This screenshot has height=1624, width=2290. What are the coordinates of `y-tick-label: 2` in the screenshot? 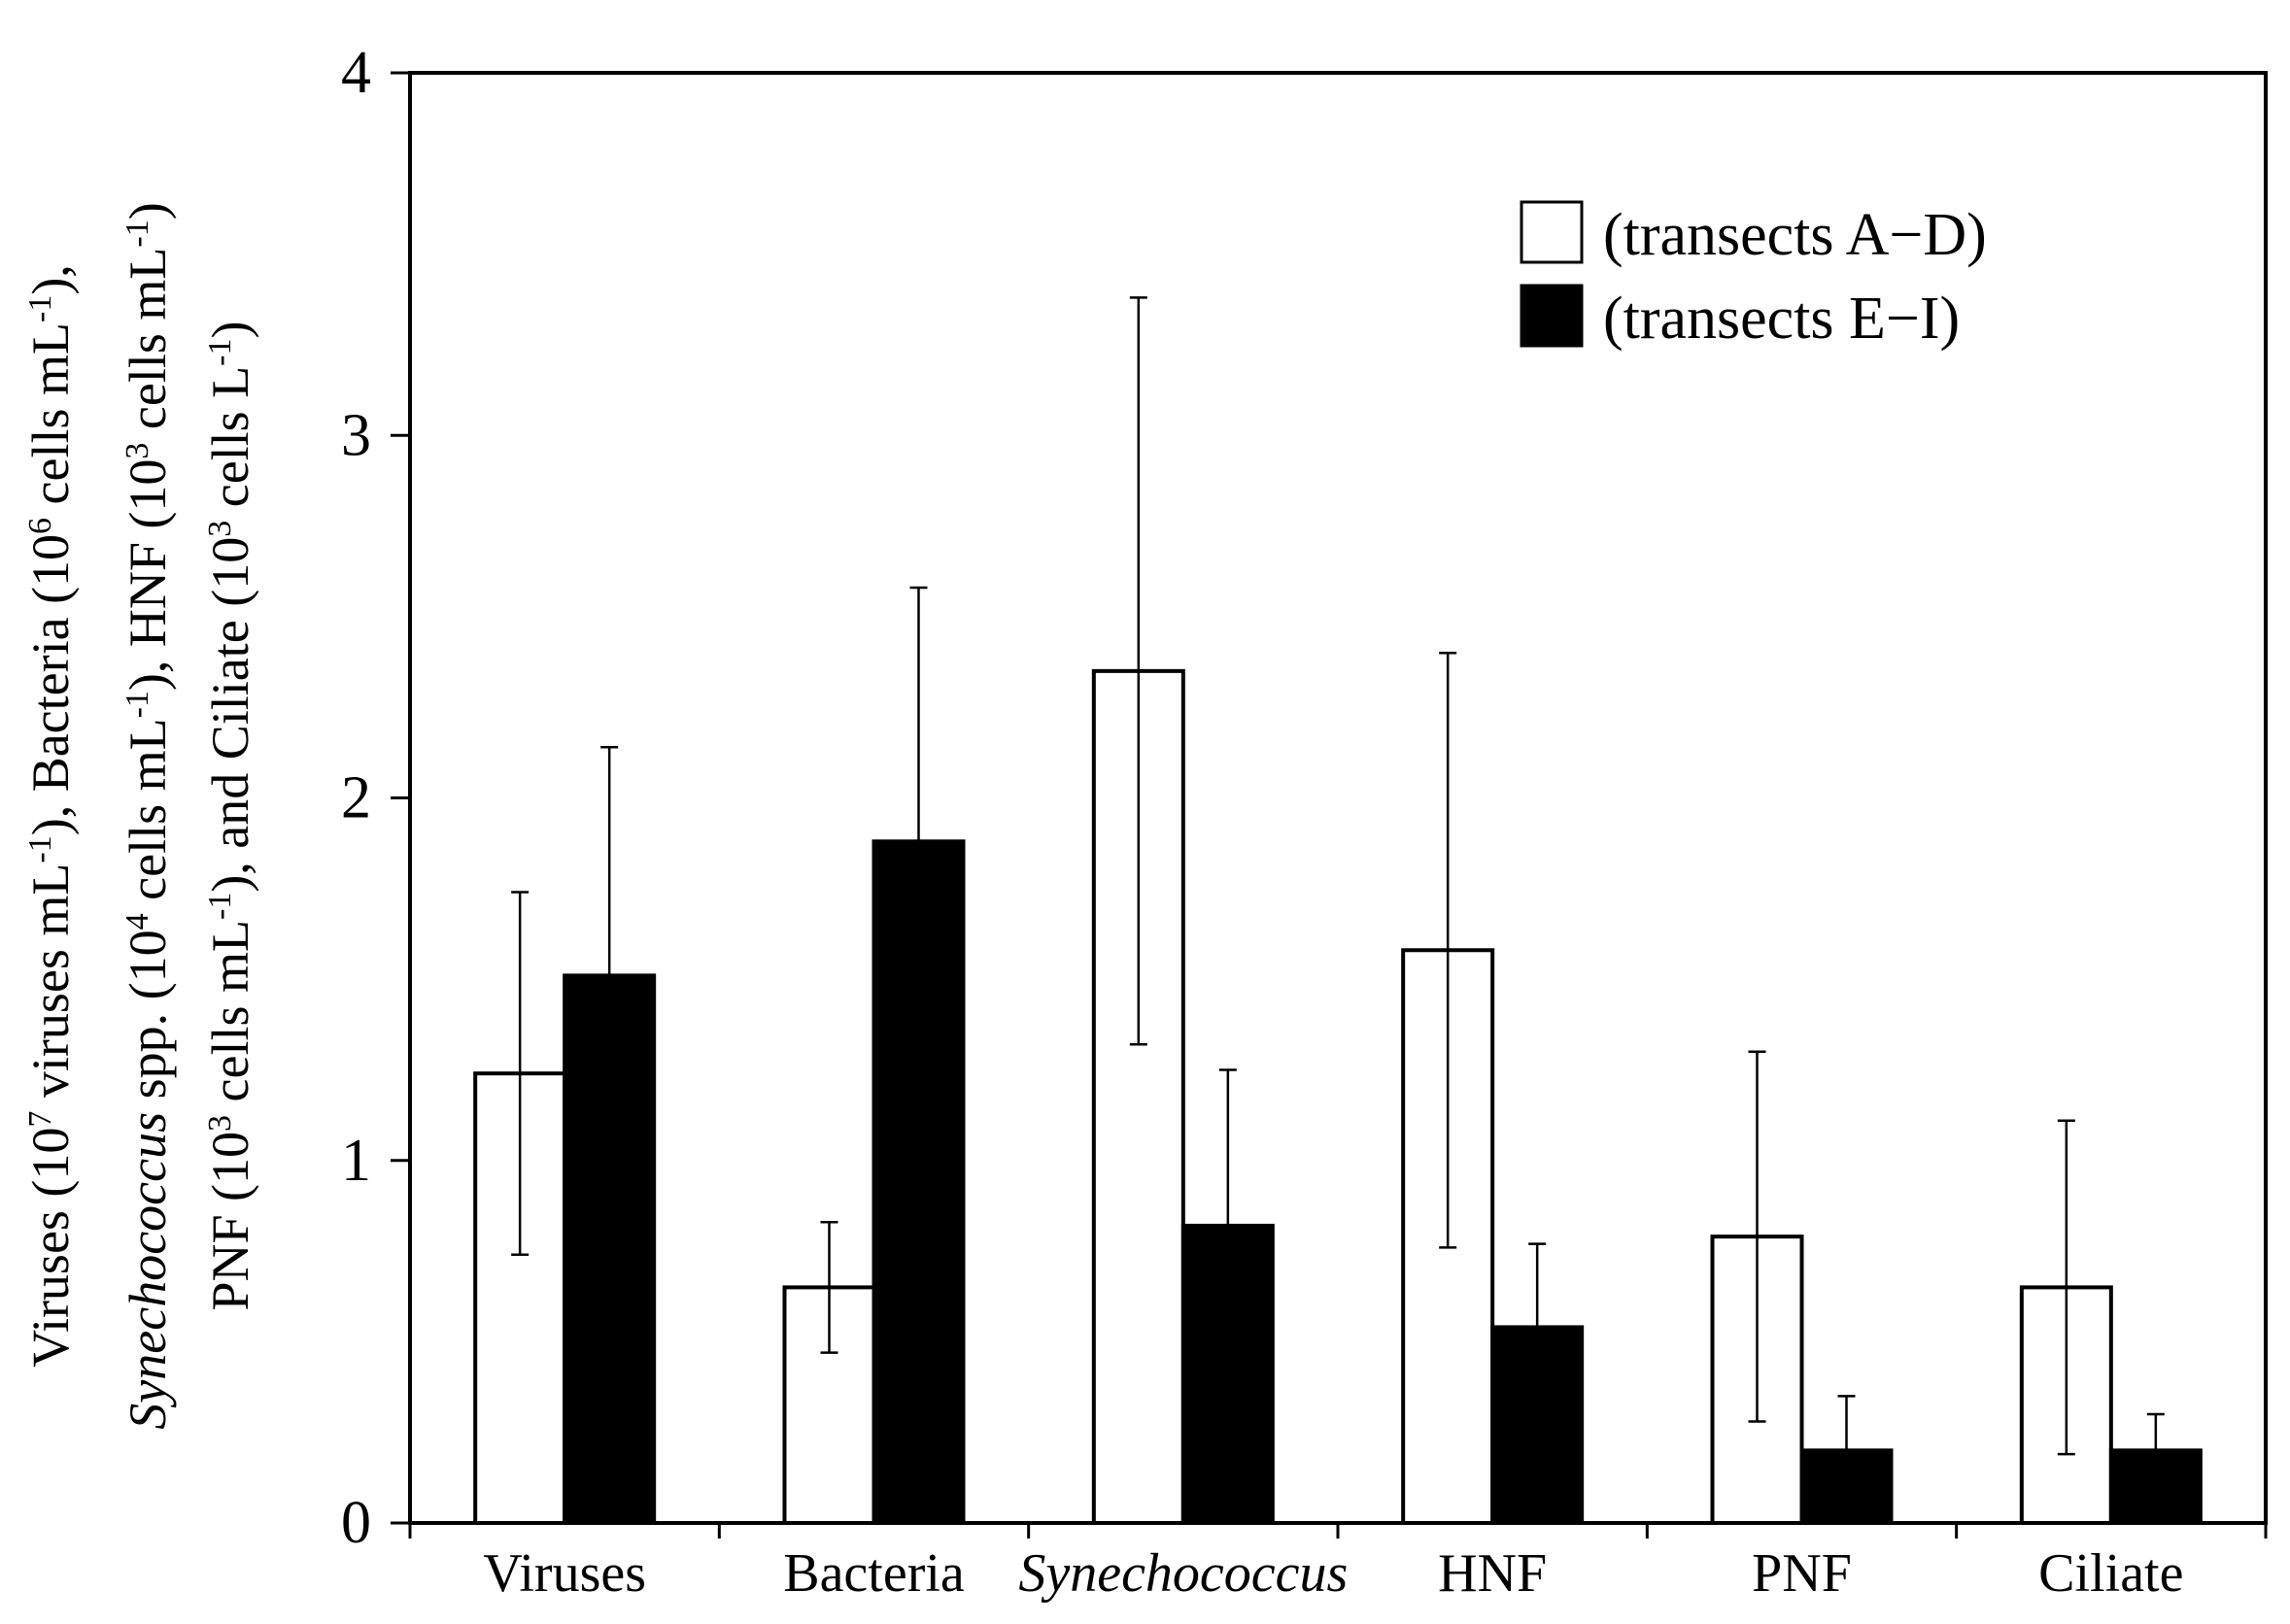 It's located at (356, 798).